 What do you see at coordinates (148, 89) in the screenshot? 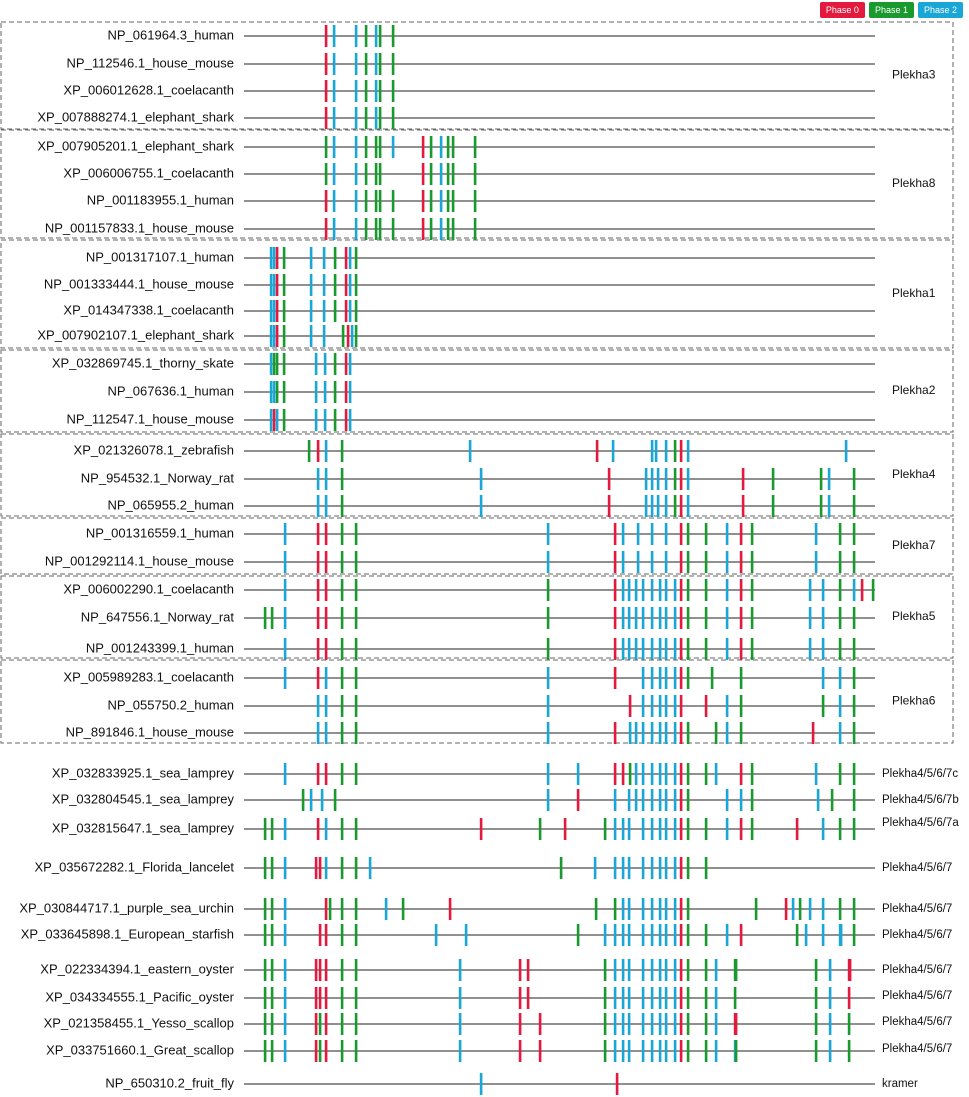
I see `sequence-label: XP_006012628.1_coelacanth` at bounding box center [148, 89].